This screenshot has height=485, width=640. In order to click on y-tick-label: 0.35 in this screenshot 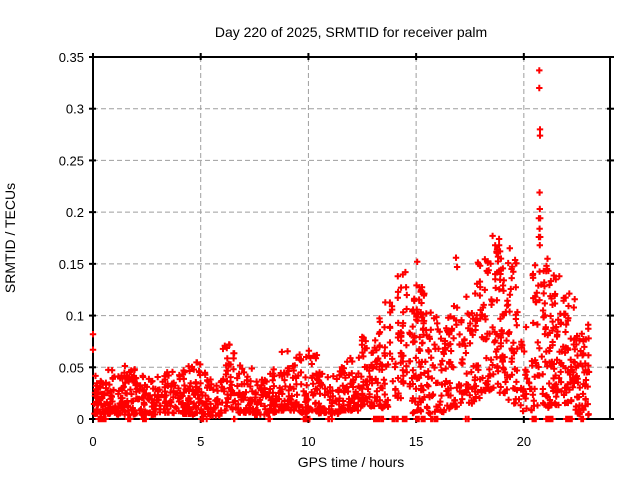, I will do `click(71, 57)`.